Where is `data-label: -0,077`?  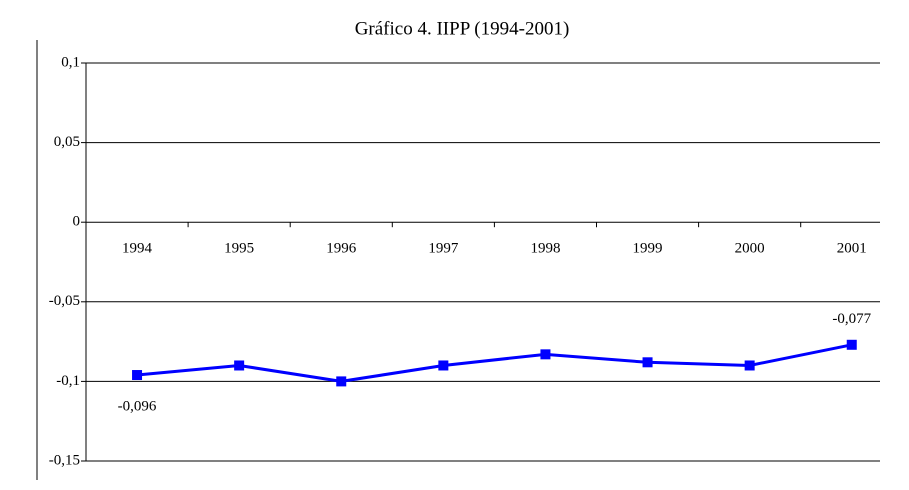
data-label: -0,077 is located at coordinates (851, 319).